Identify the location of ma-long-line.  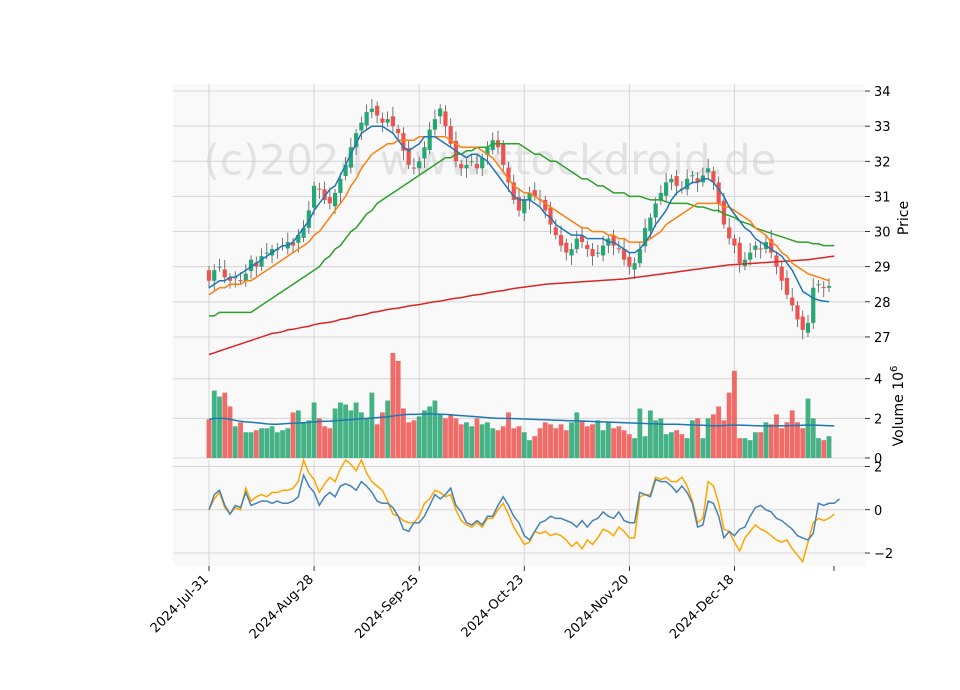
(521, 305).